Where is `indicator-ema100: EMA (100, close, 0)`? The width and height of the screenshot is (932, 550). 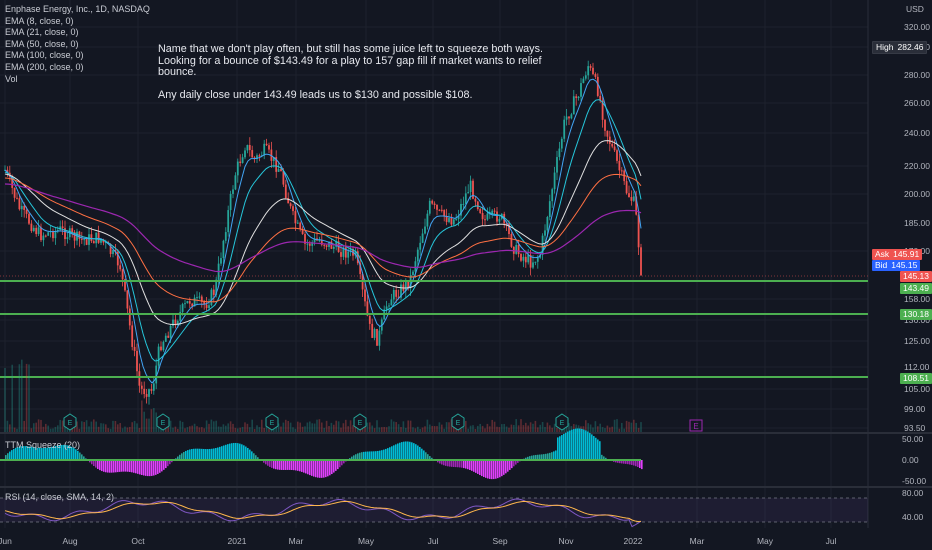
indicator-ema100: EMA (100, close, 0) is located at coordinates (44, 55).